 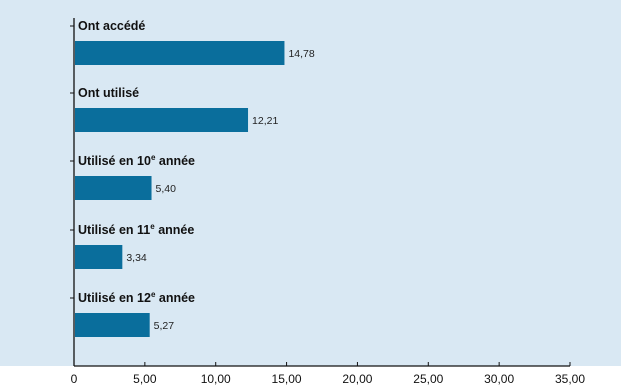 What do you see at coordinates (301, 54) in the screenshot?
I see `value-label: 14,78` at bounding box center [301, 54].